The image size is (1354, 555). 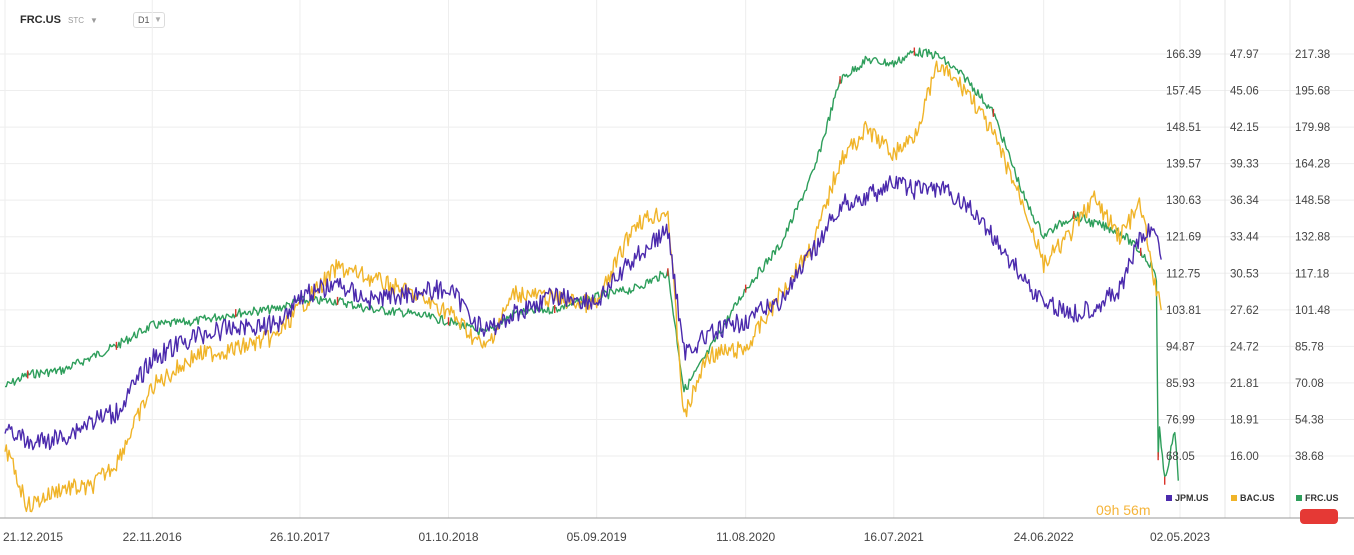 I want to click on y-tick-label: 164.28, so click(x=1312, y=165).